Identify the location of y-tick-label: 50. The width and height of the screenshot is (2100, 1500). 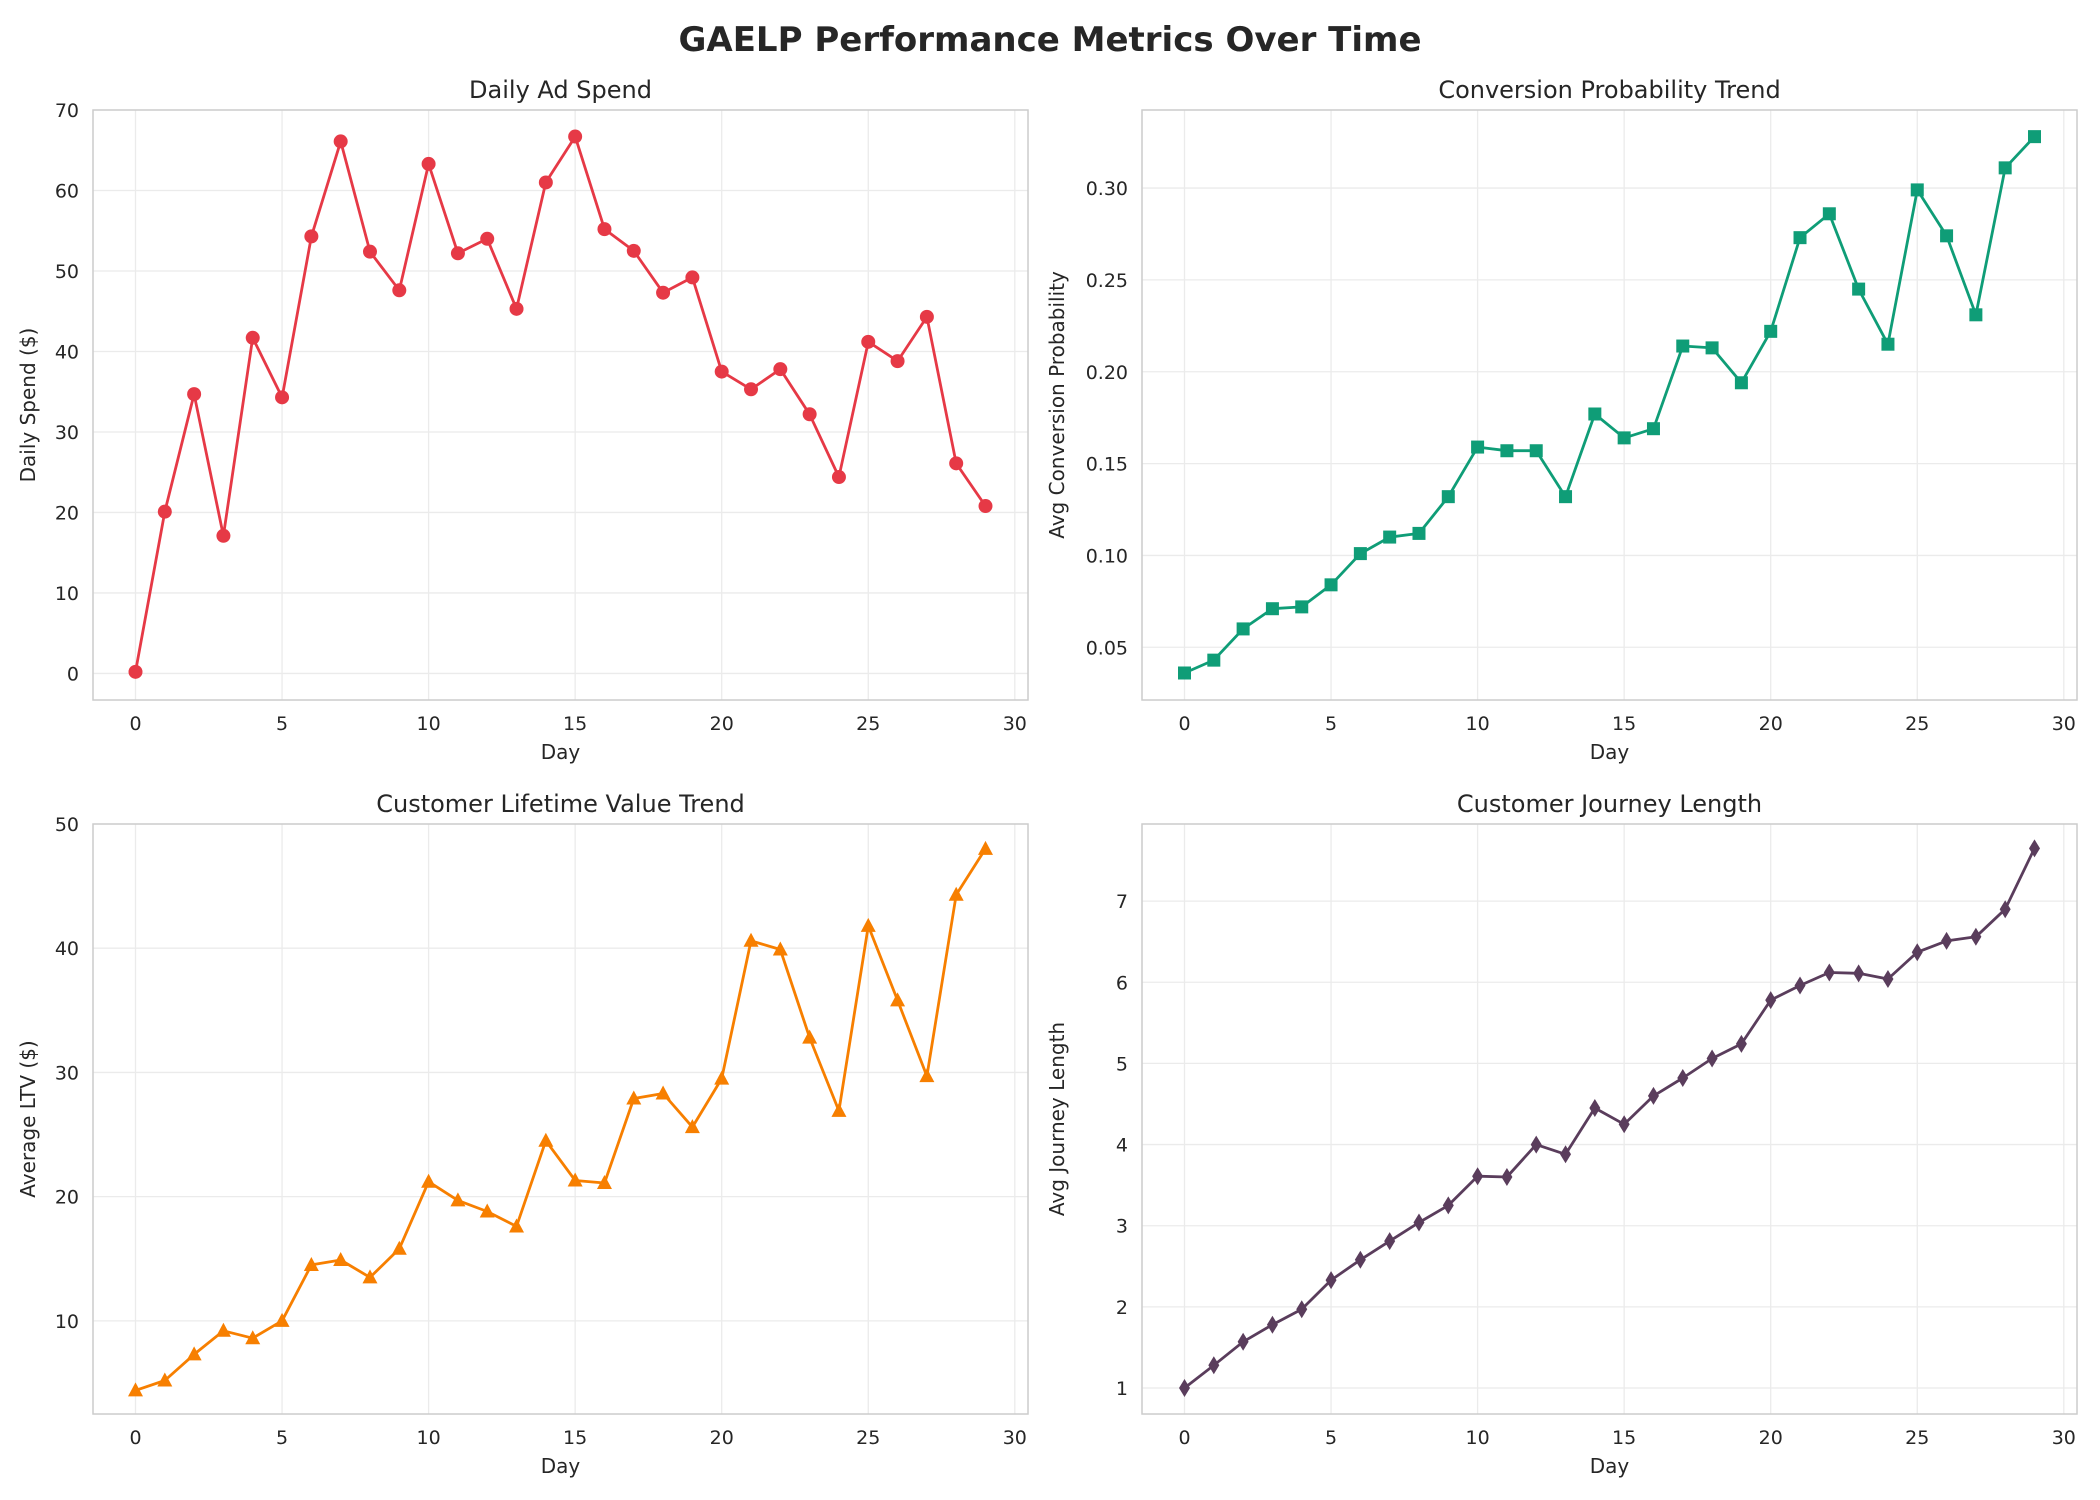
(67, 272).